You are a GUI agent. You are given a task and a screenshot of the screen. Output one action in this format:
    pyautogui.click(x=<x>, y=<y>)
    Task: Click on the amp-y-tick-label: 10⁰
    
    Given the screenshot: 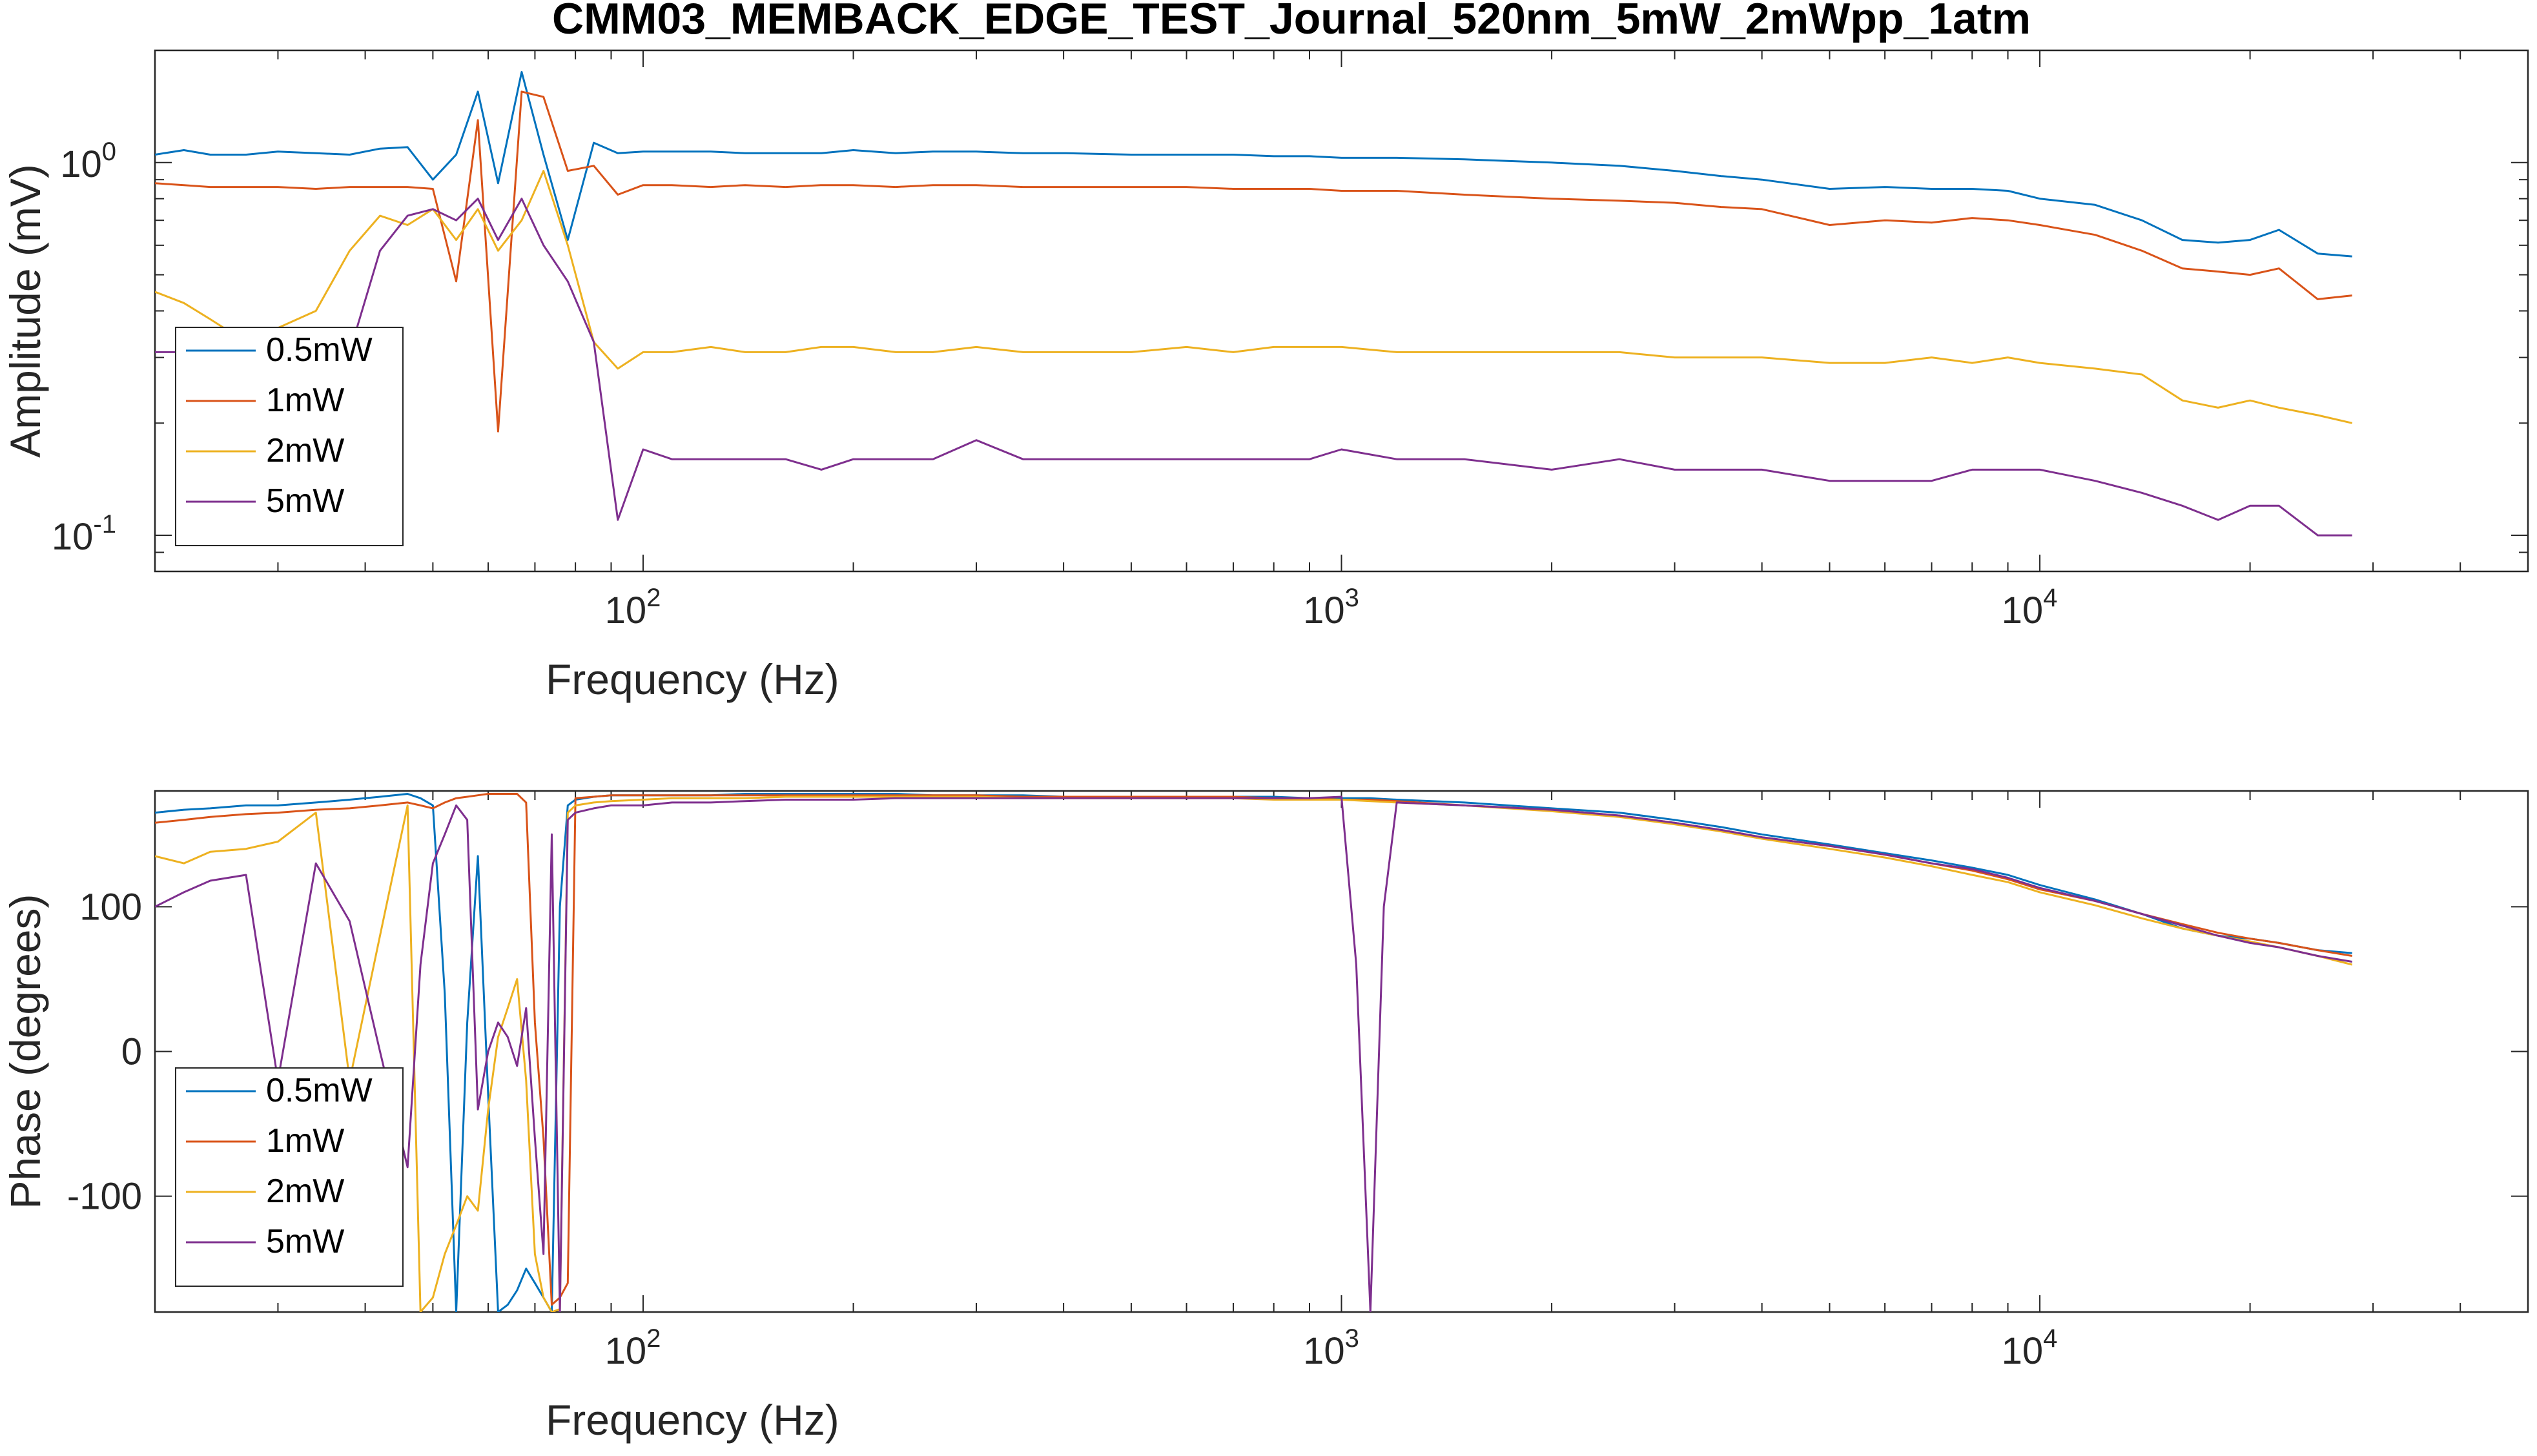 What is the action you would take?
    pyautogui.click(x=88, y=161)
    